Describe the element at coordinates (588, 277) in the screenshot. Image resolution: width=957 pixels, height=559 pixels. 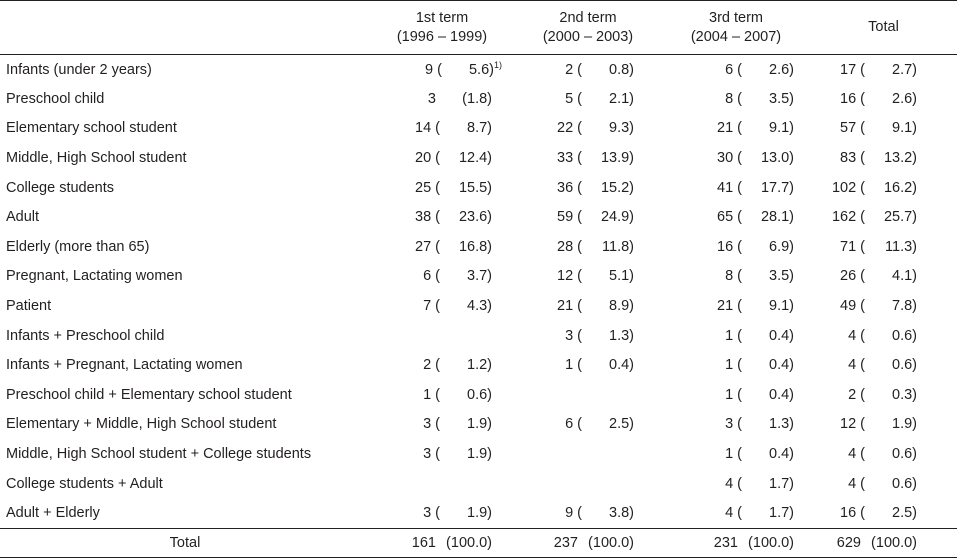
I see `table-cell: 12 (5.1)` at that location.